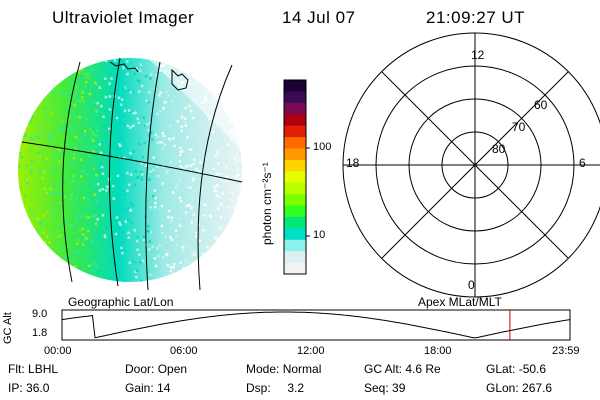  What do you see at coordinates (385, 388) in the screenshot?
I see `status-seq: Seq: 39` at bounding box center [385, 388].